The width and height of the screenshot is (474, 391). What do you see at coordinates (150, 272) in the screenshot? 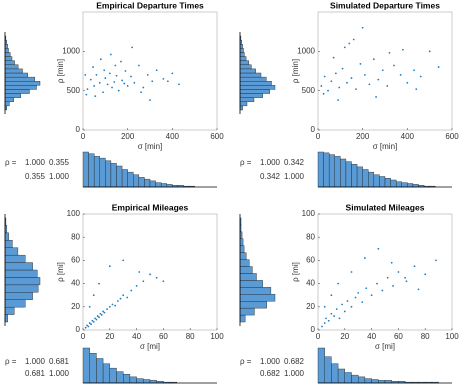
I see `axes-box` at bounding box center [150, 272].